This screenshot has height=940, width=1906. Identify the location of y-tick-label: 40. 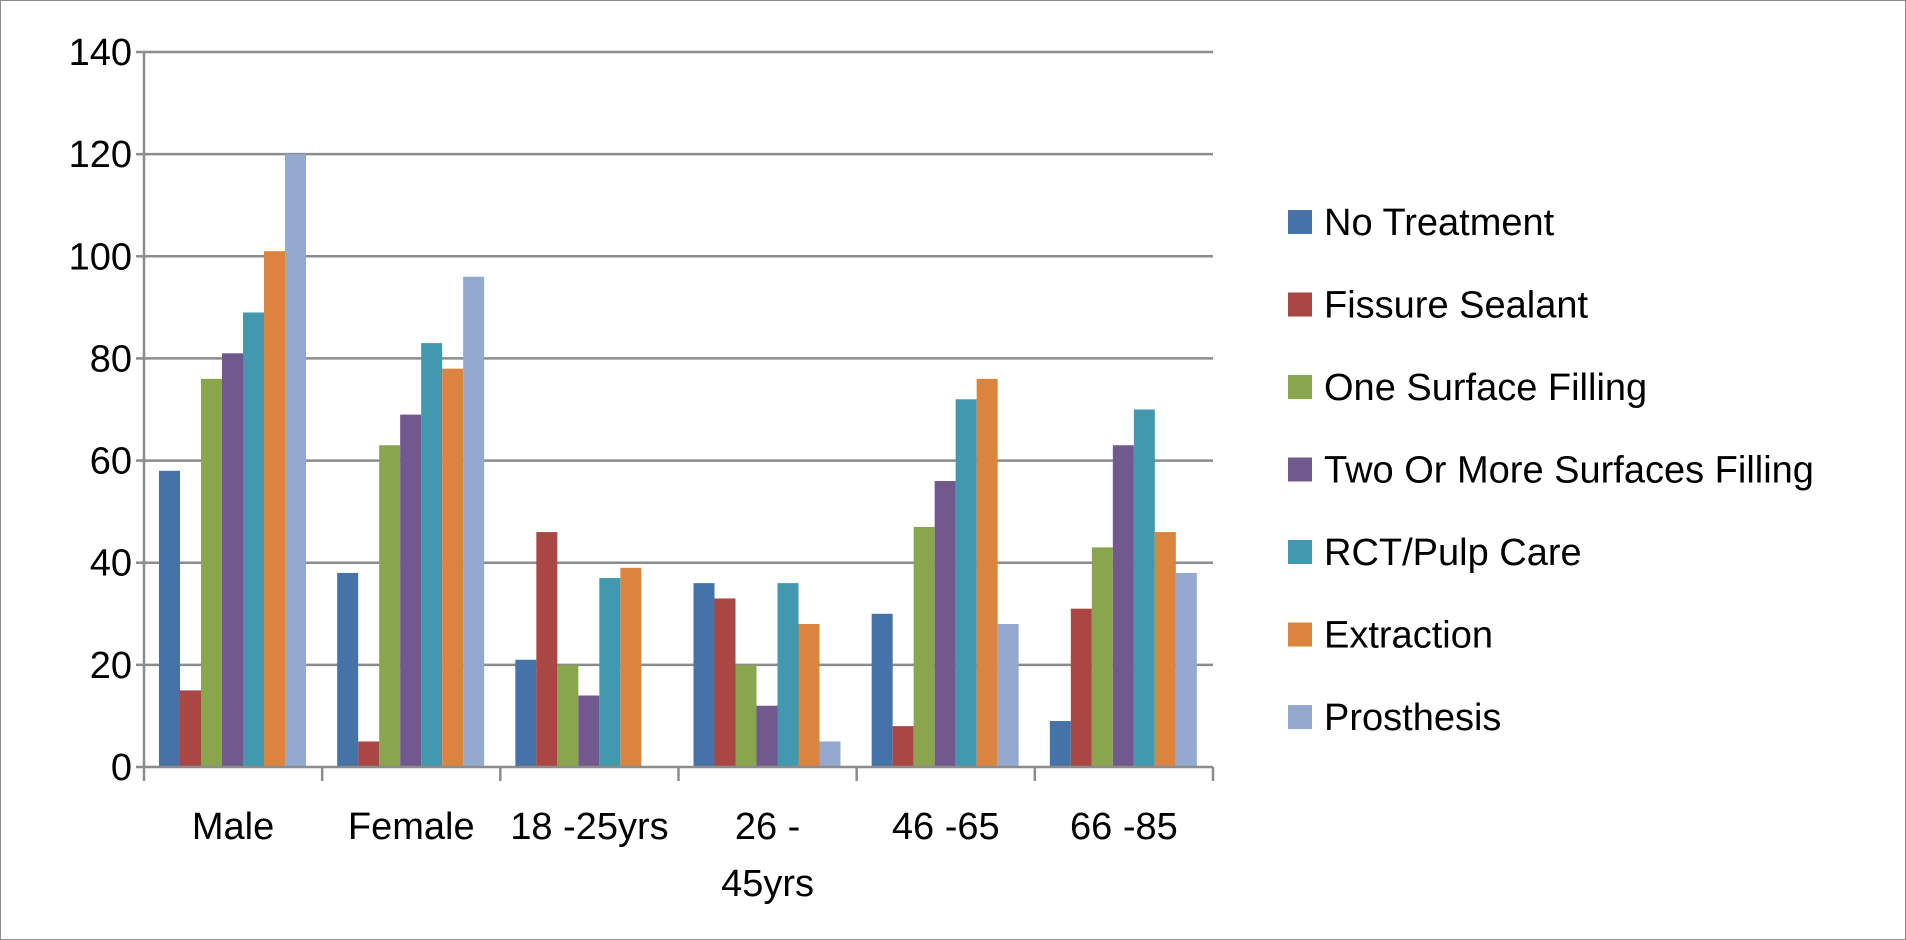
(111, 564).